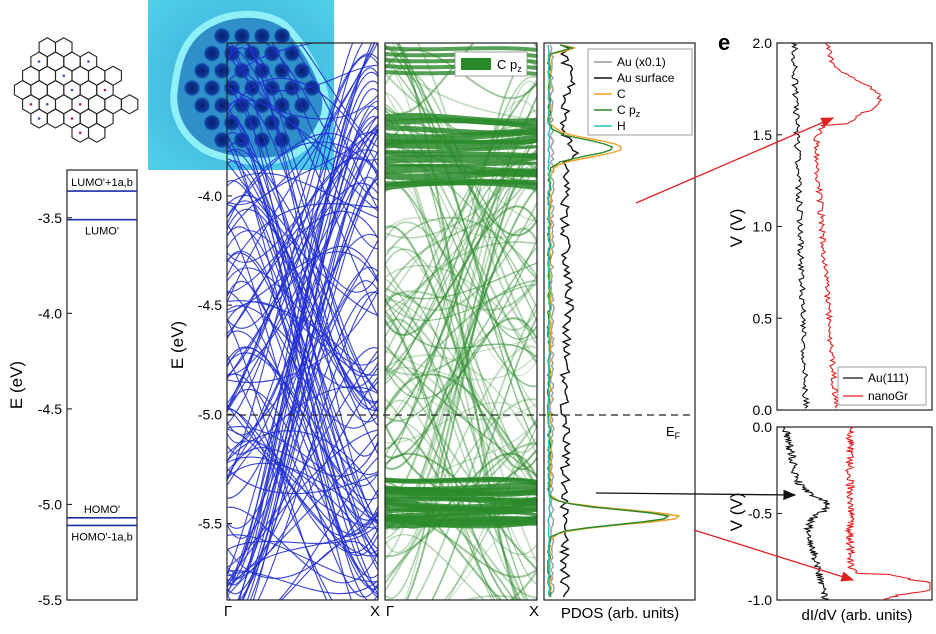 The height and width of the screenshot is (634, 936). Describe the element at coordinates (177, 345) in the screenshot. I see `band-energy-axis-label: E (eV)` at that location.